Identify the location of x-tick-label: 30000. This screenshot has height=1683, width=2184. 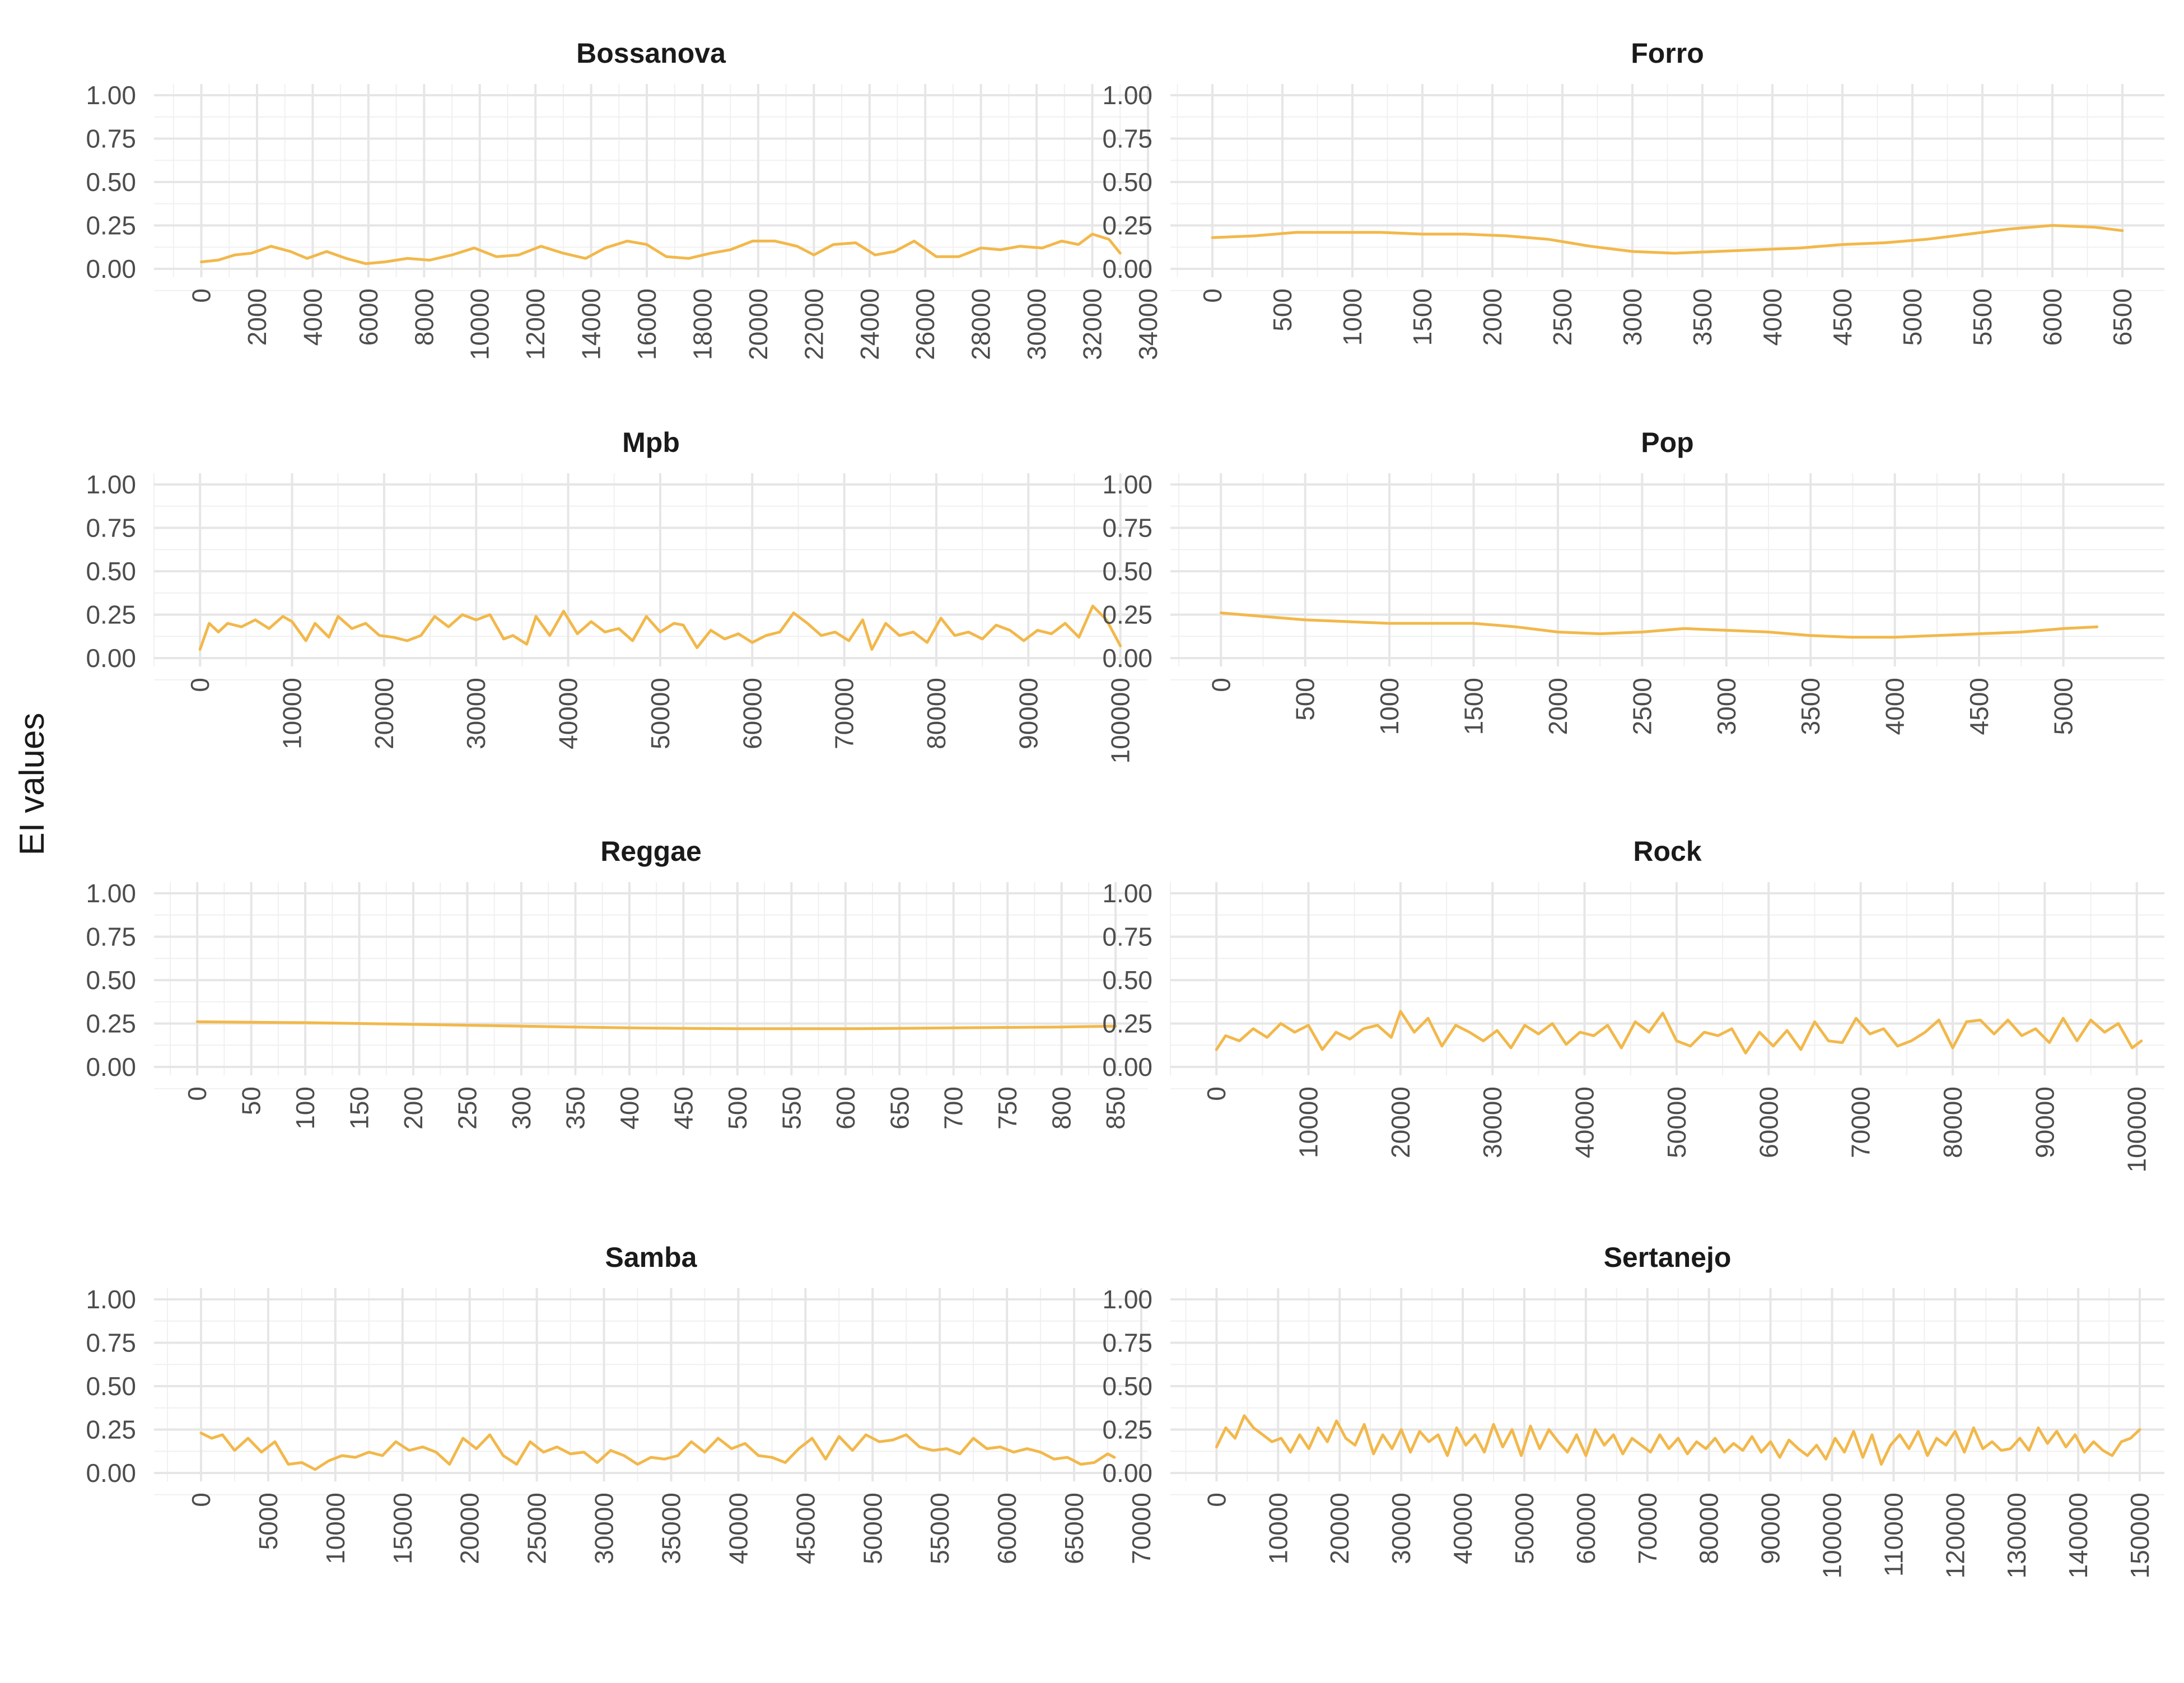
(1493, 1122).